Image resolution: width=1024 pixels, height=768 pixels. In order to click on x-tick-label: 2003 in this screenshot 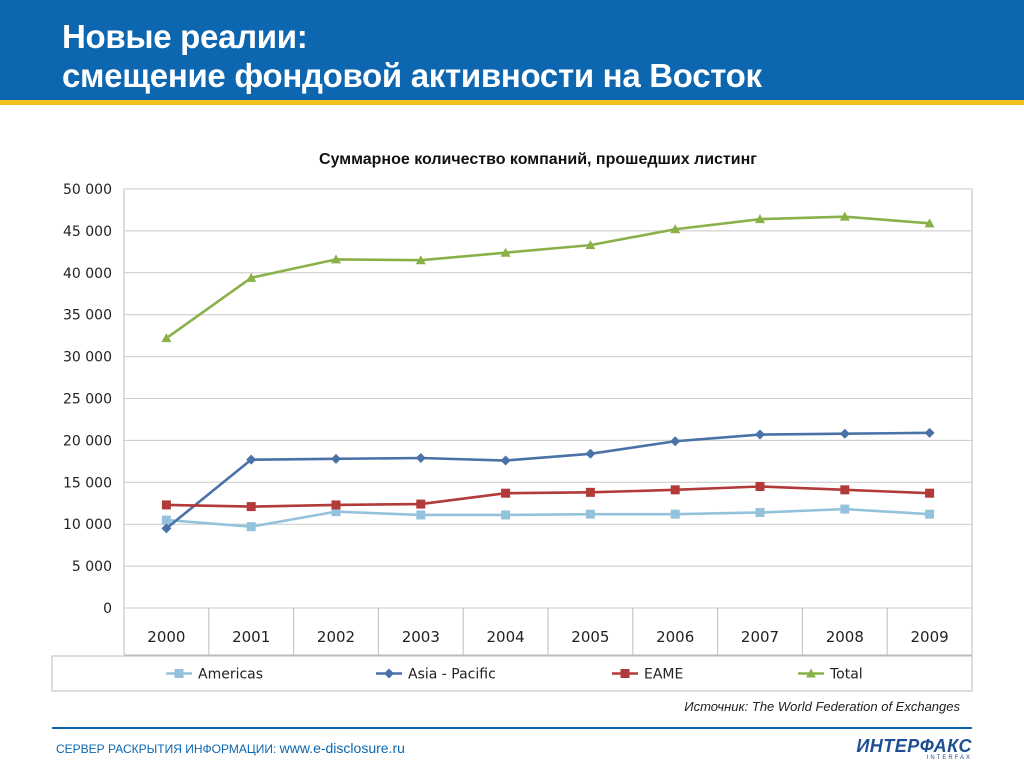, I will do `click(421, 637)`.